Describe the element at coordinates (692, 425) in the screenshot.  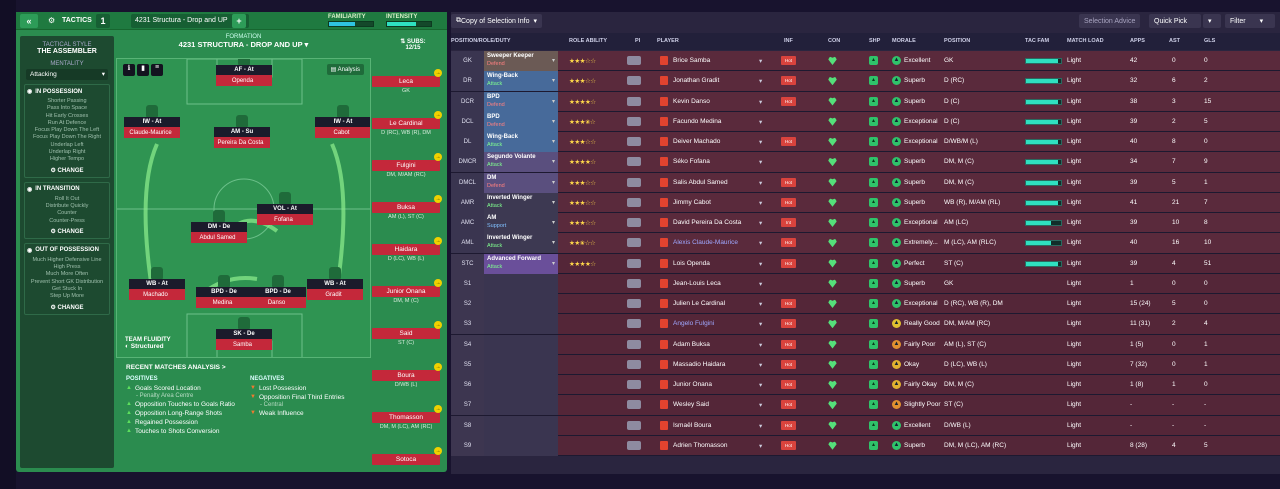
I see `player-name: Ismaël Boura` at that location.